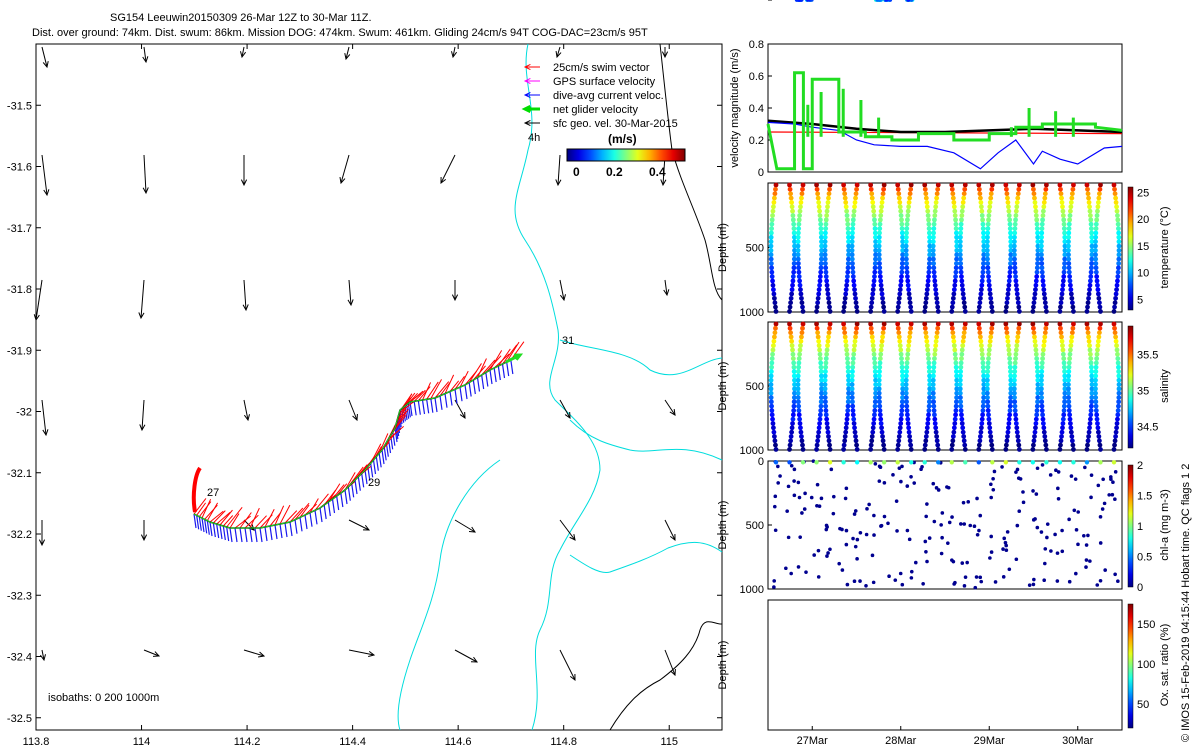 This screenshot has height=750, width=1200. What do you see at coordinates (626, 155) in the screenshot?
I see `colorbar-strip` at bounding box center [626, 155].